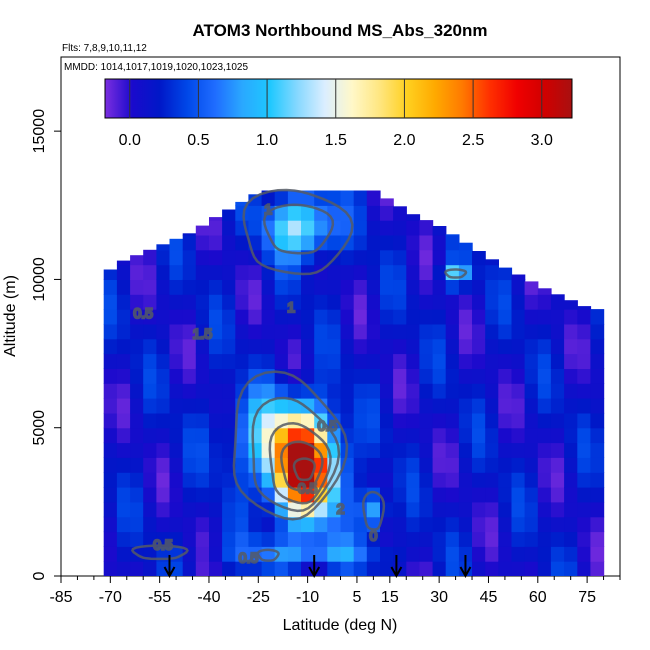 The image size is (650, 650). Describe the element at coordinates (39, 279) in the screenshot. I see `y-tick-label: 10000` at that location.